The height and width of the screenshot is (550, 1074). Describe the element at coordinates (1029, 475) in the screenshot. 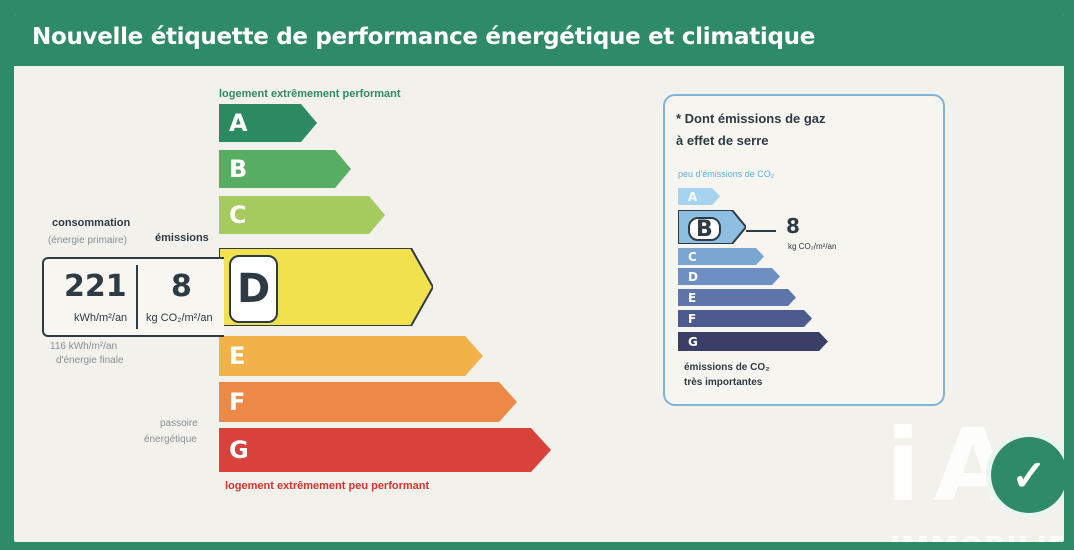

I see `check-icon: ✓` at that location.